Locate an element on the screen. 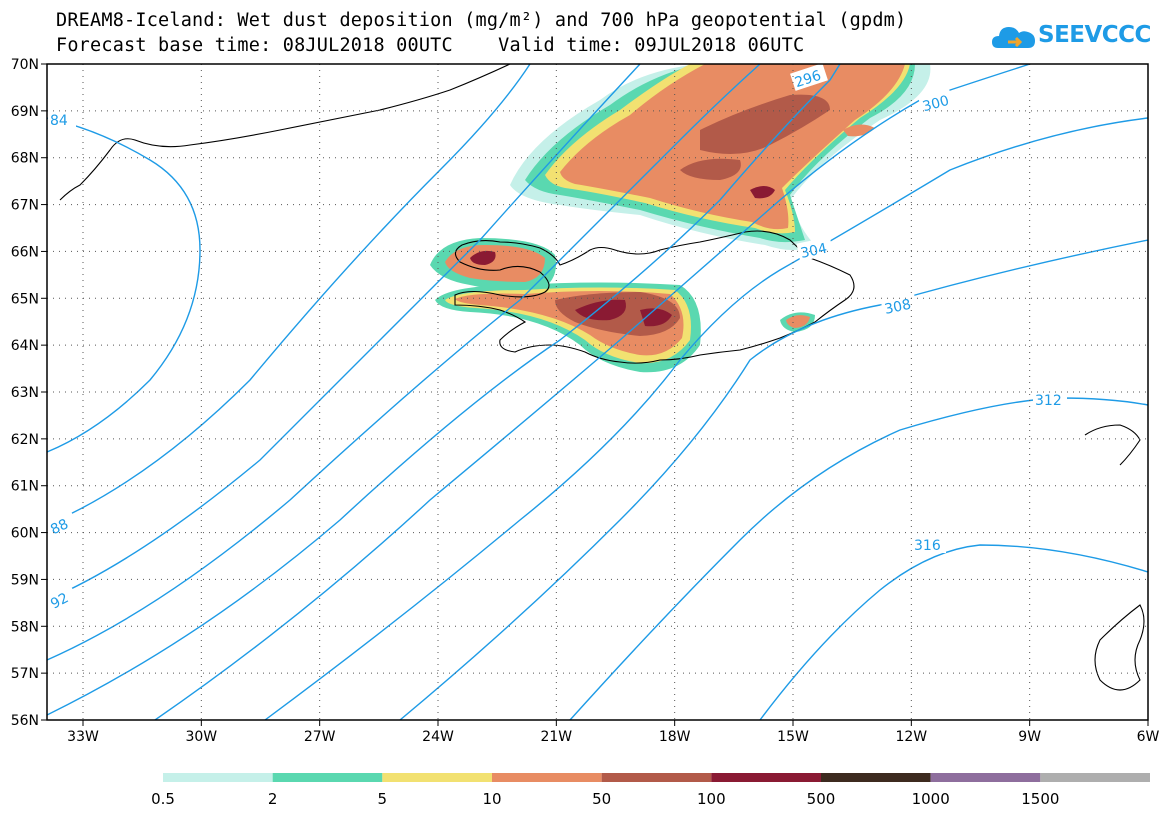 This screenshot has height=815, width=1175. color-legend: 0.5 2 5 10 50 100 500 1000 1500 is located at coordinates (650, 790).